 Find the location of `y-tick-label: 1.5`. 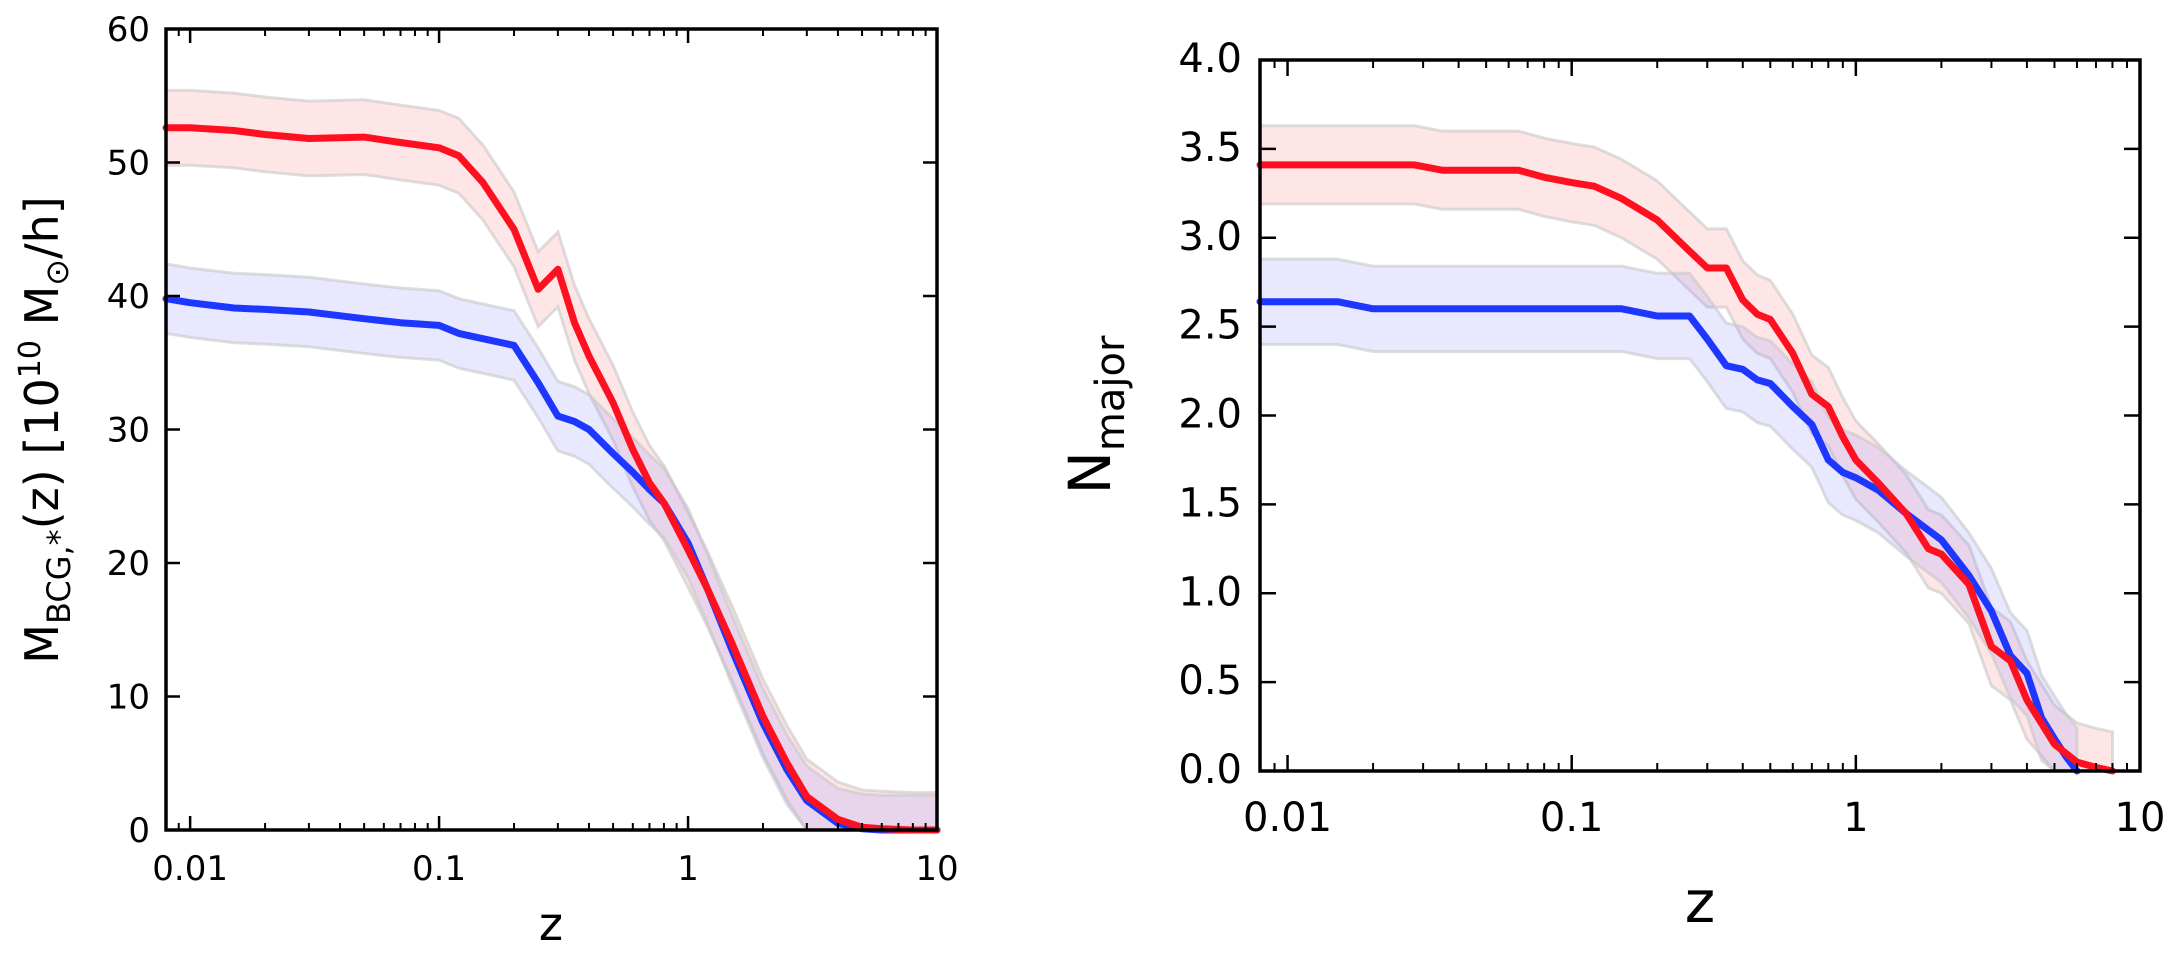

y-tick-label: 1.5 is located at coordinates (1210, 503).